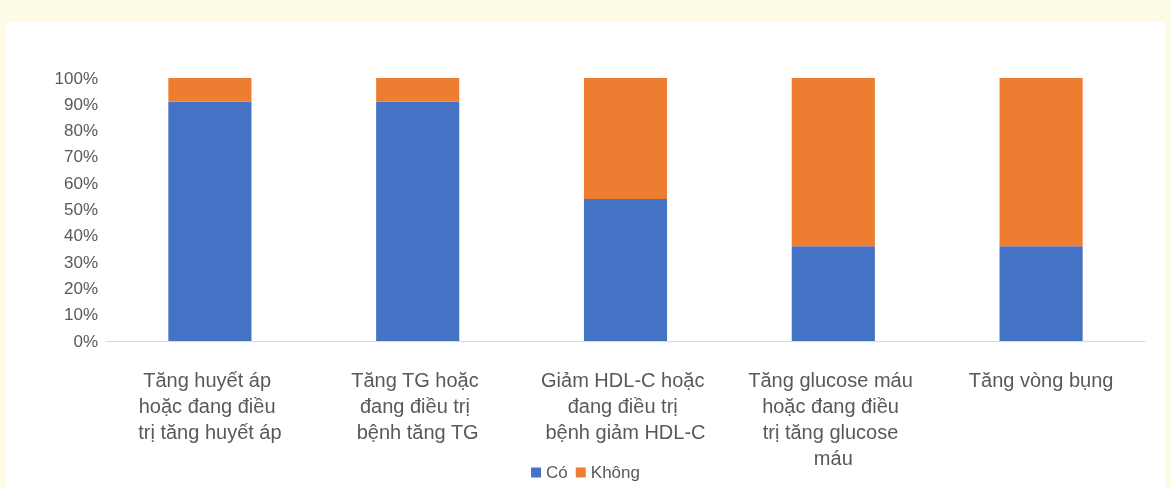 The height and width of the screenshot is (488, 1171). What do you see at coordinates (418, 406) in the screenshot?
I see `x-tick-label: Tăng TG hoặc đang điều trị bệnh tăng TG` at bounding box center [418, 406].